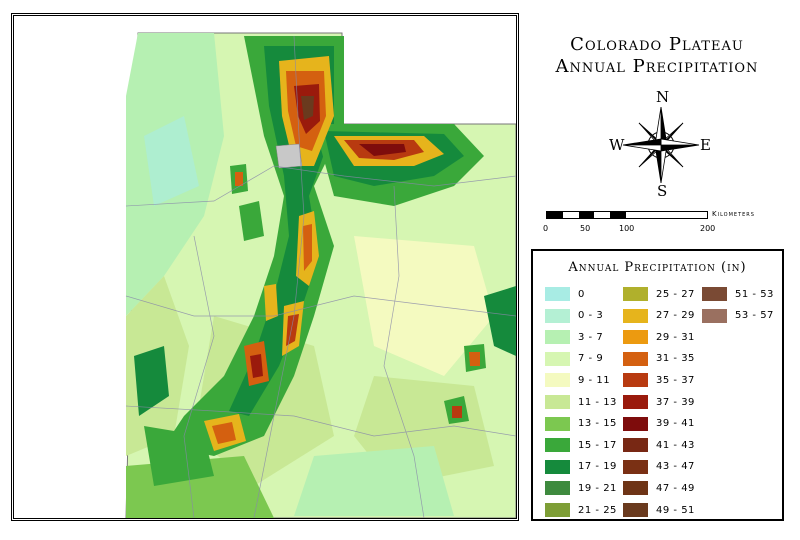 Image resolution: width=800 pixels, height=540 pixels. I want to click on legend-label: 39 - 41, so click(675, 424).